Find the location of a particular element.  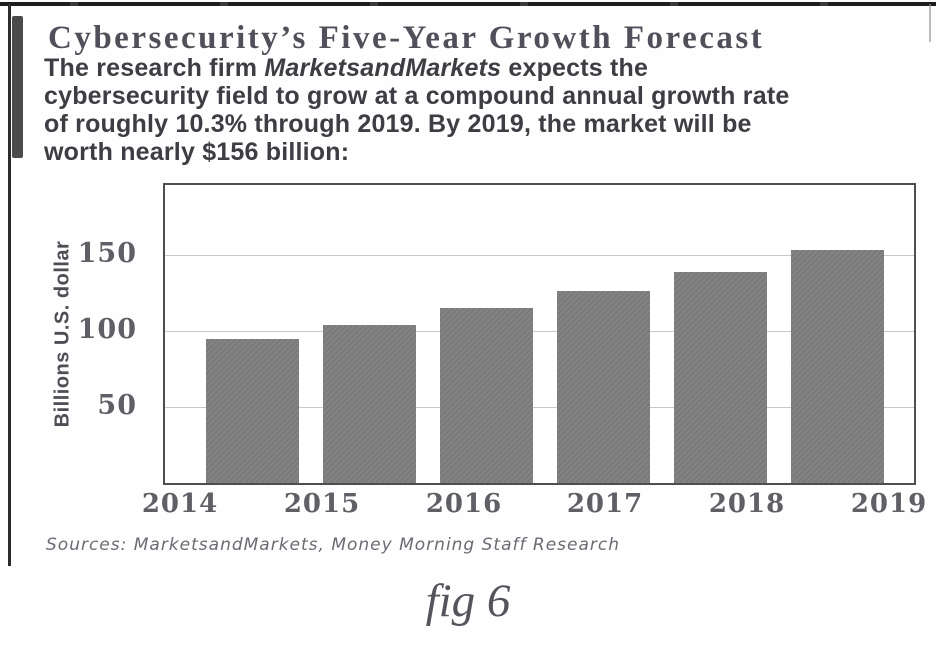

intro-line1-post: expects the is located at coordinates (575, 68).